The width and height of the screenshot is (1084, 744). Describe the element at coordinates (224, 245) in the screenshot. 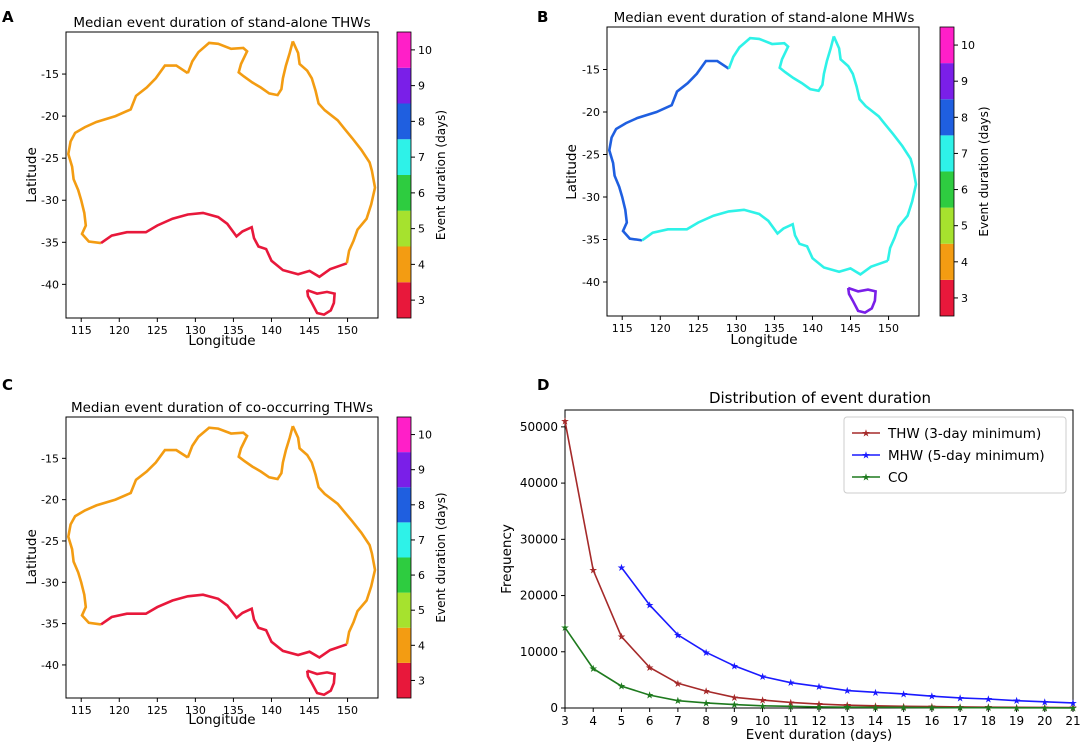

I see `coastline-south` at that location.